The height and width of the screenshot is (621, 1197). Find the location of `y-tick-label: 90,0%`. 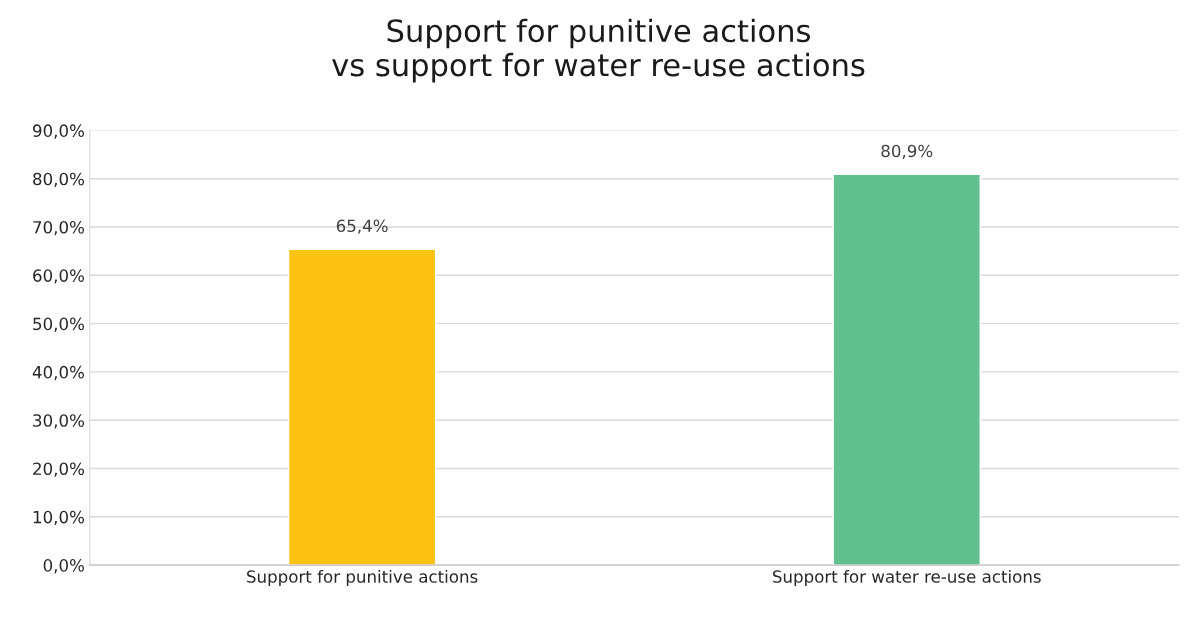

y-tick-label: 90,0% is located at coordinates (58, 131).